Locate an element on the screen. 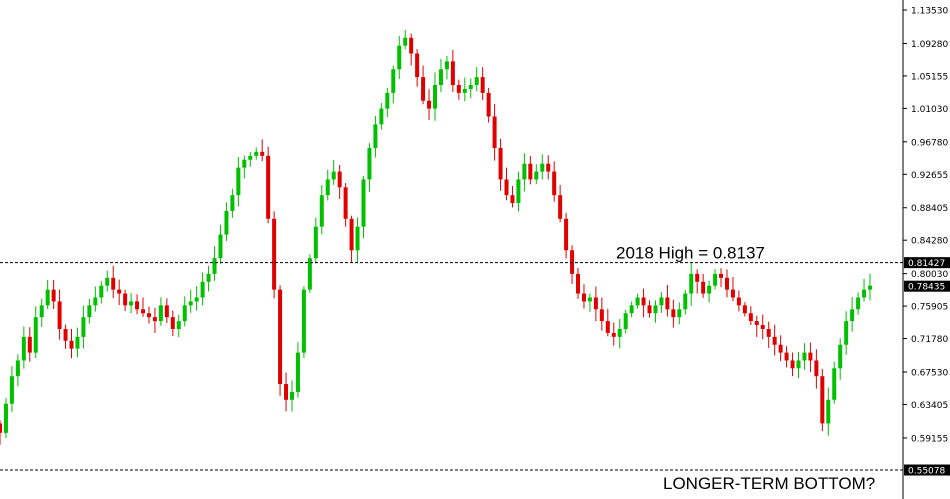 The height and width of the screenshot is (499, 950). y-tick-label: 1.09280 is located at coordinates (929, 45).